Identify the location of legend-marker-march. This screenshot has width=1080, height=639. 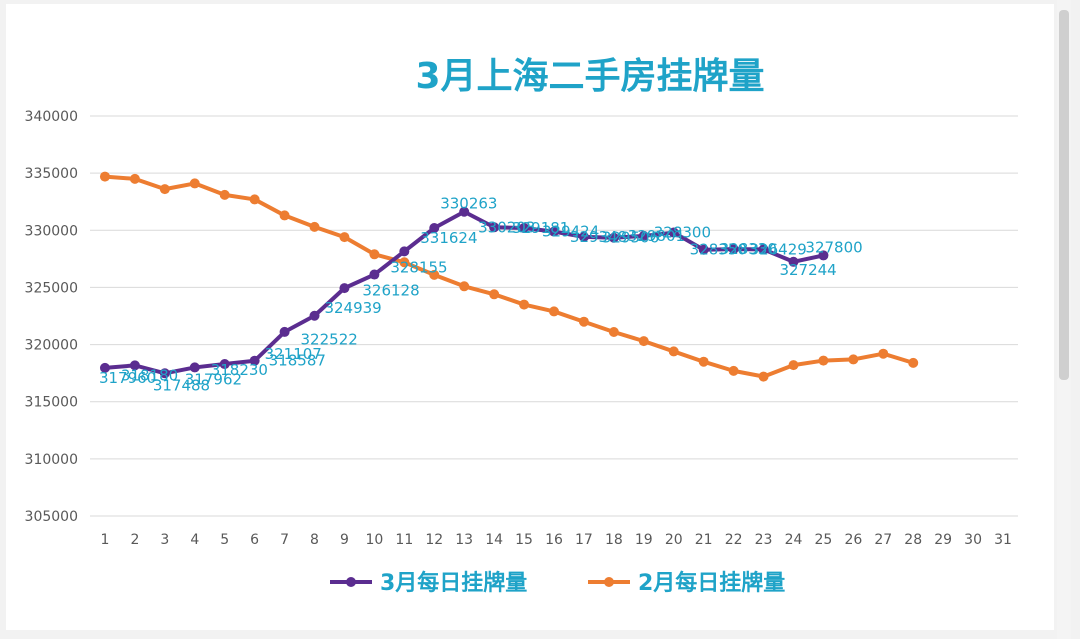
(351, 582).